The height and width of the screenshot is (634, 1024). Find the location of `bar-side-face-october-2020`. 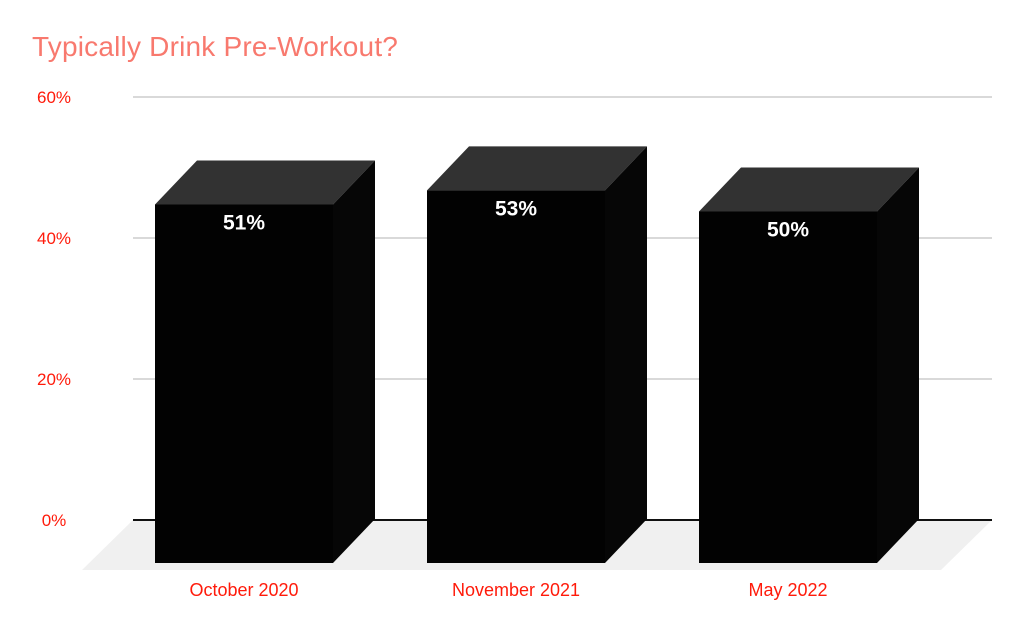

bar-side-face-october-2020 is located at coordinates (354, 361).